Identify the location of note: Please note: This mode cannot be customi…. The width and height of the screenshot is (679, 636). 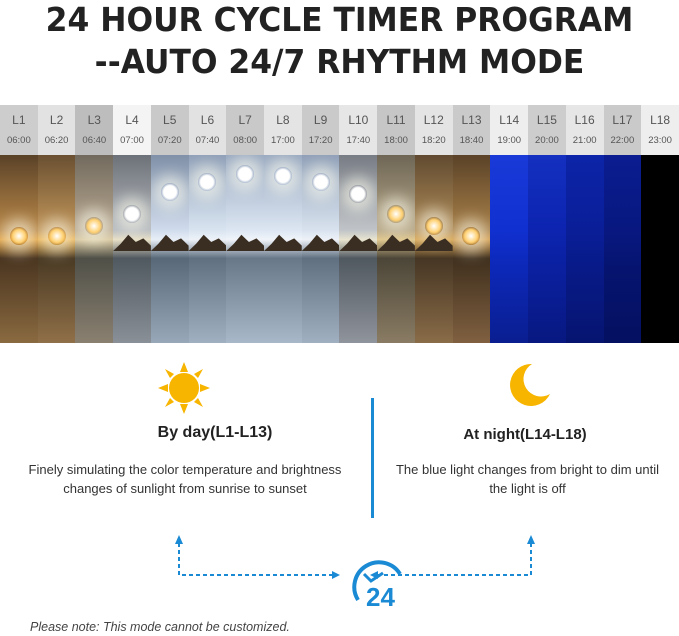
(160, 627).